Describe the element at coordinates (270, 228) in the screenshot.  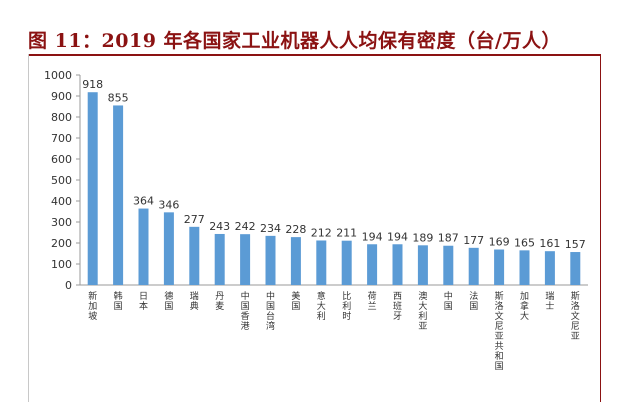
I see `bar-value-label: 234` at that location.